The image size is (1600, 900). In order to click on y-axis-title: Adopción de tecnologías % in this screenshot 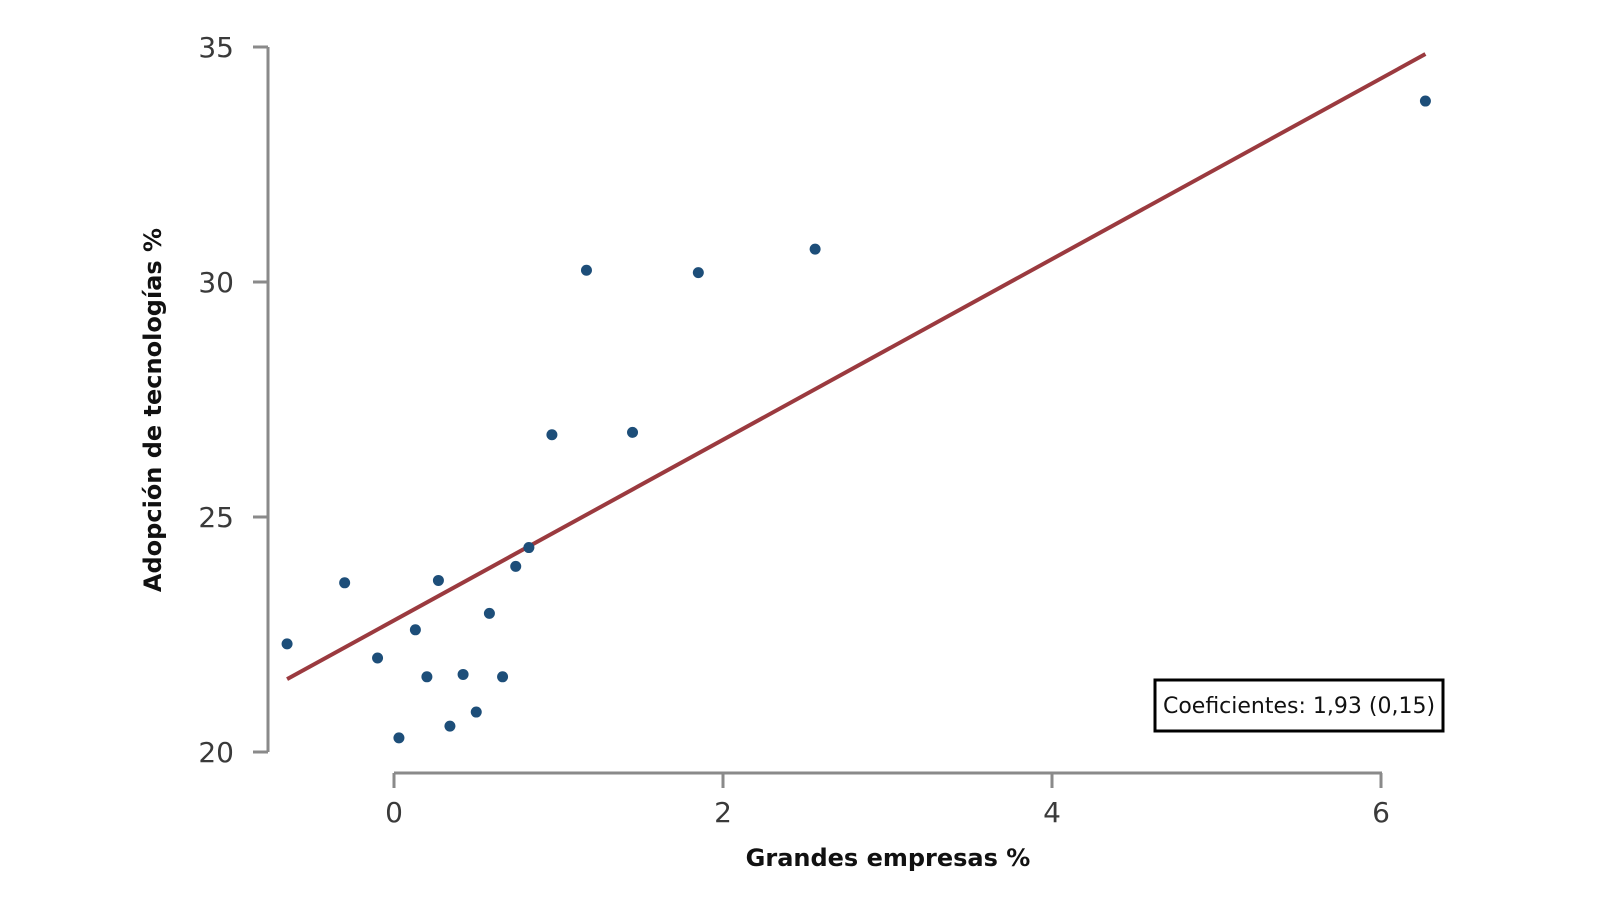, I will do `click(153, 410)`.